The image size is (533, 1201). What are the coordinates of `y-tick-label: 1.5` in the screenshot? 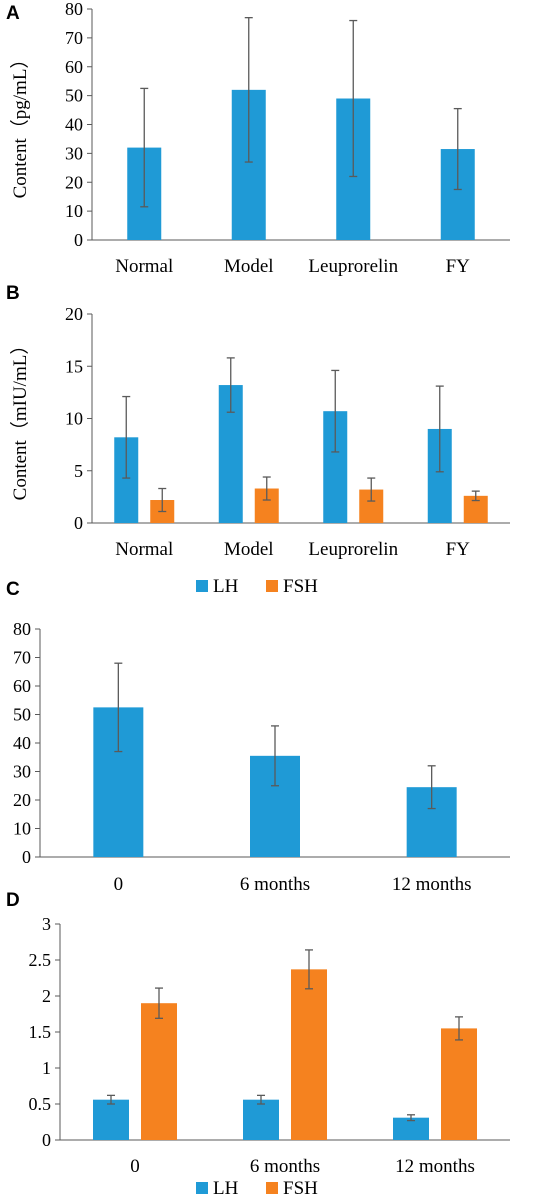 It's located at (40, 1032).